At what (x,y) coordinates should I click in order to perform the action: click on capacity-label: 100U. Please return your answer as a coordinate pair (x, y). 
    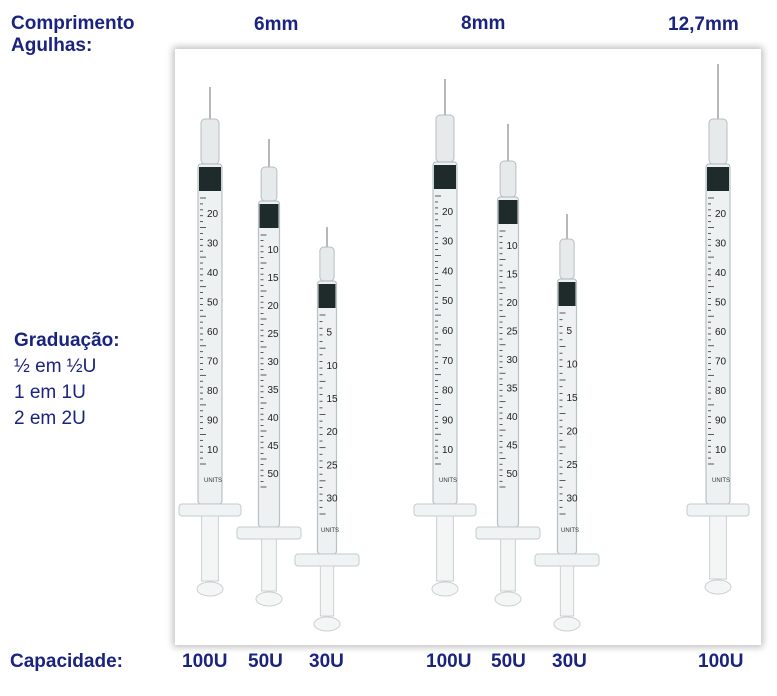
    Looking at the image, I should click on (205, 661).